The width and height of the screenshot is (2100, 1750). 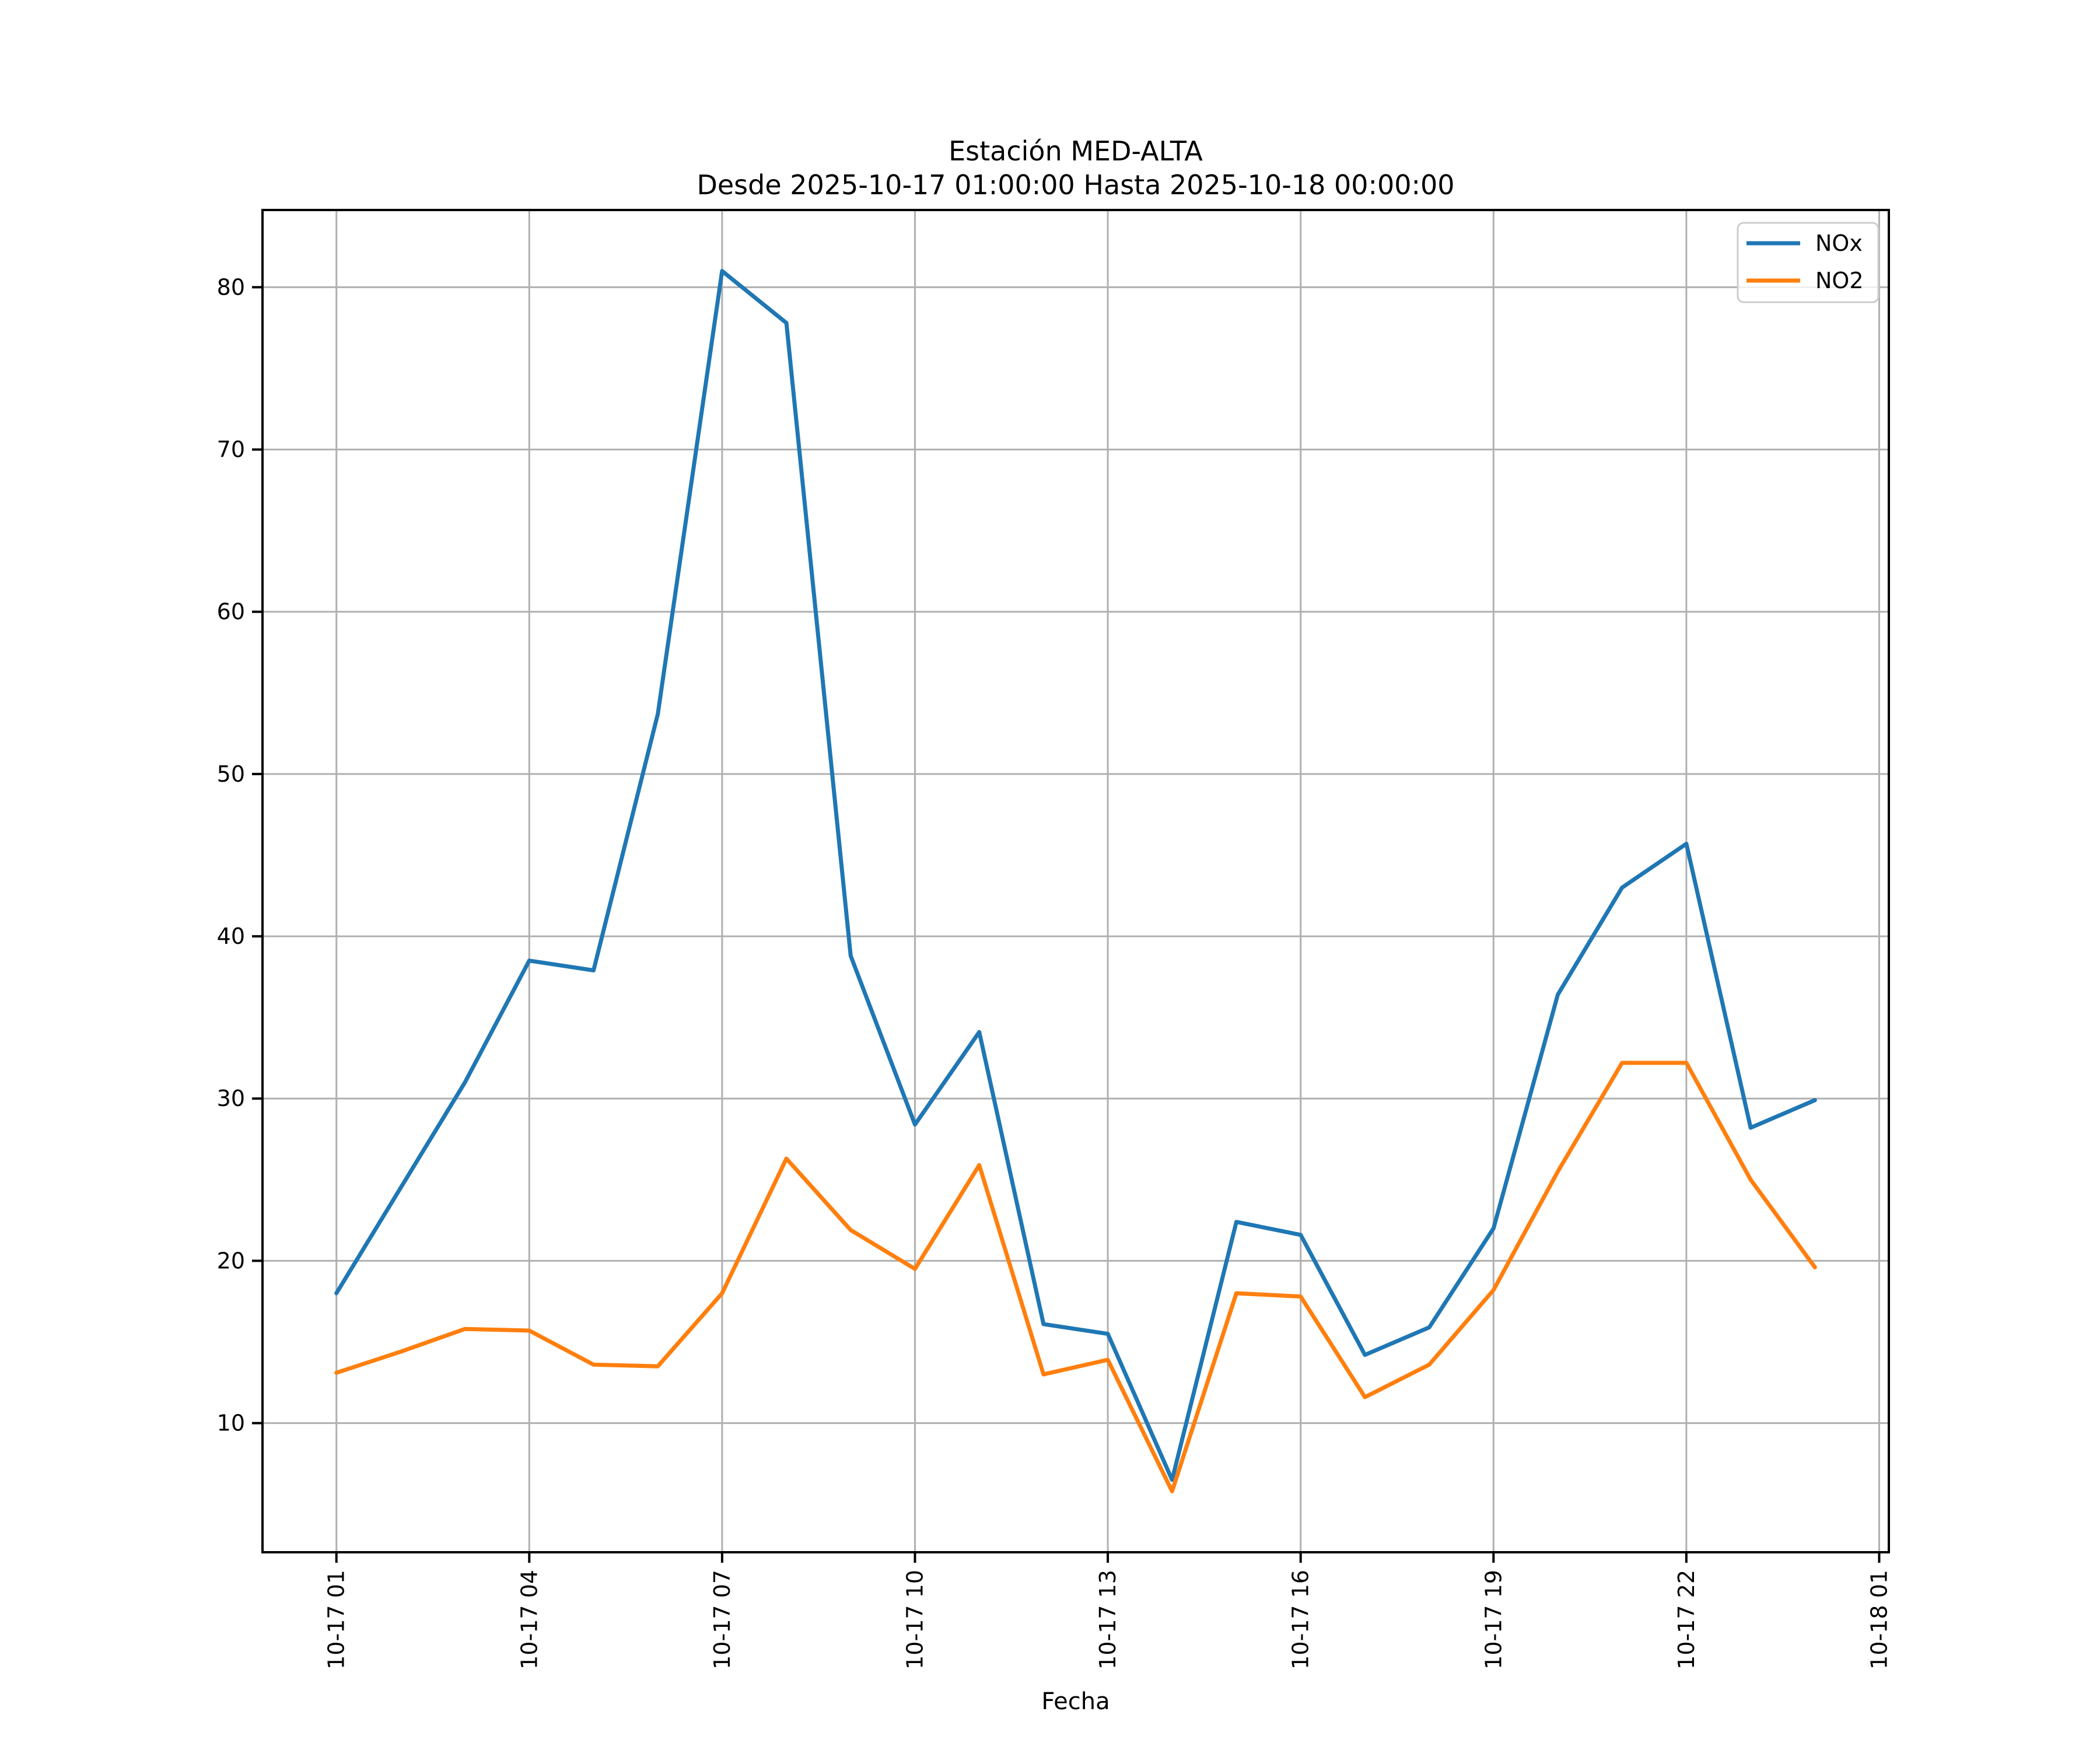 What do you see at coordinates (1076, 151) in the screenshot?
I see `chart-title: Estación MED-ALTA` at bounding box center [1076, 151].